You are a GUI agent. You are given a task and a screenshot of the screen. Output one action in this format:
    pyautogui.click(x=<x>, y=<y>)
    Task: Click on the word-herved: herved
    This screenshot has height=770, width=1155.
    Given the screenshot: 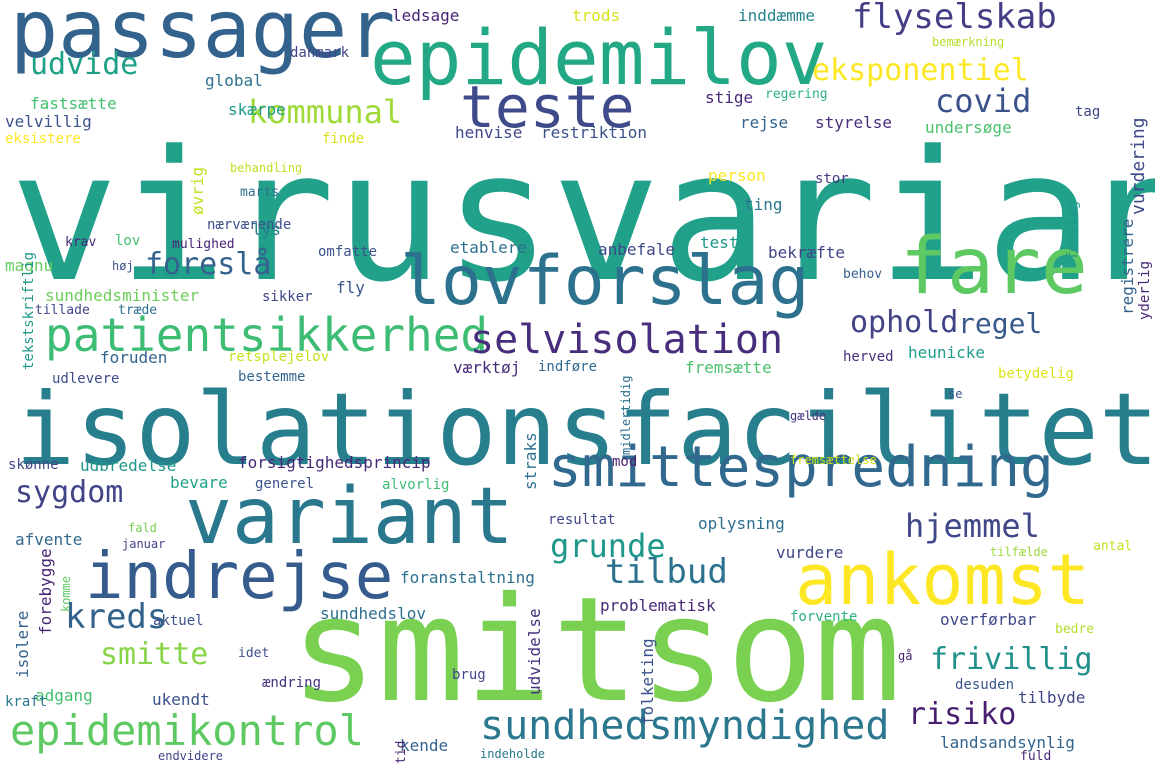 What is the action you would take?
    pyautogui.click(x=868, y=357)
    